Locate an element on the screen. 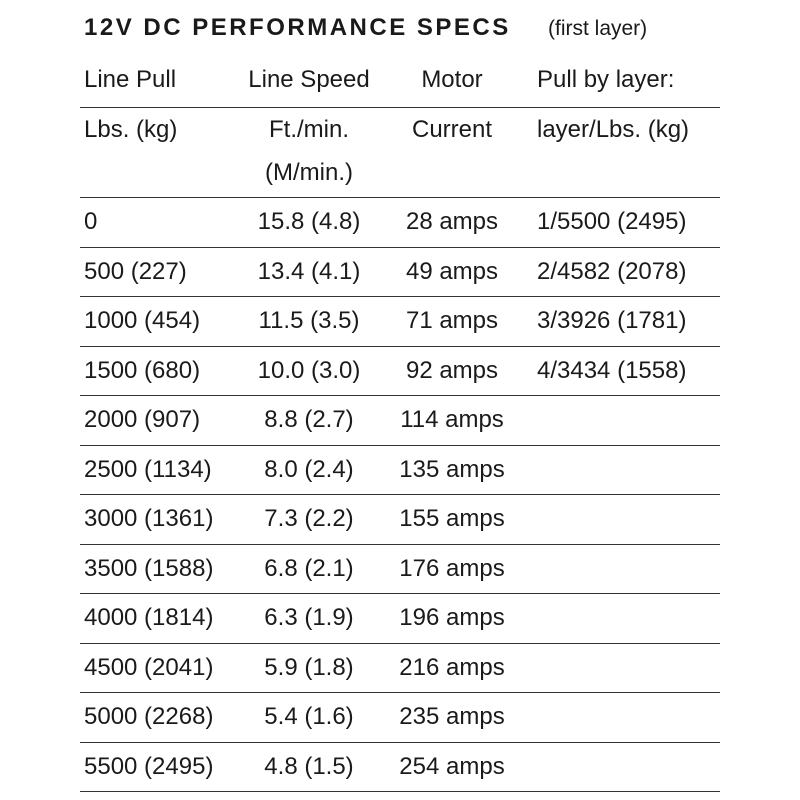 The width and height of the screenshot is (800, 800). table-cell: 135 amps is located at coordinates (452, 469).